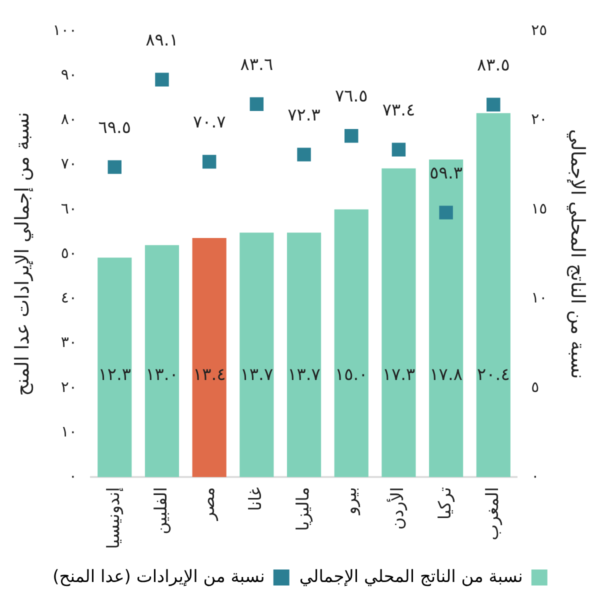  Describe the element at coordinates (68, 119) in the screenshot. I see `y-tick-label: ٨٠` at that location.